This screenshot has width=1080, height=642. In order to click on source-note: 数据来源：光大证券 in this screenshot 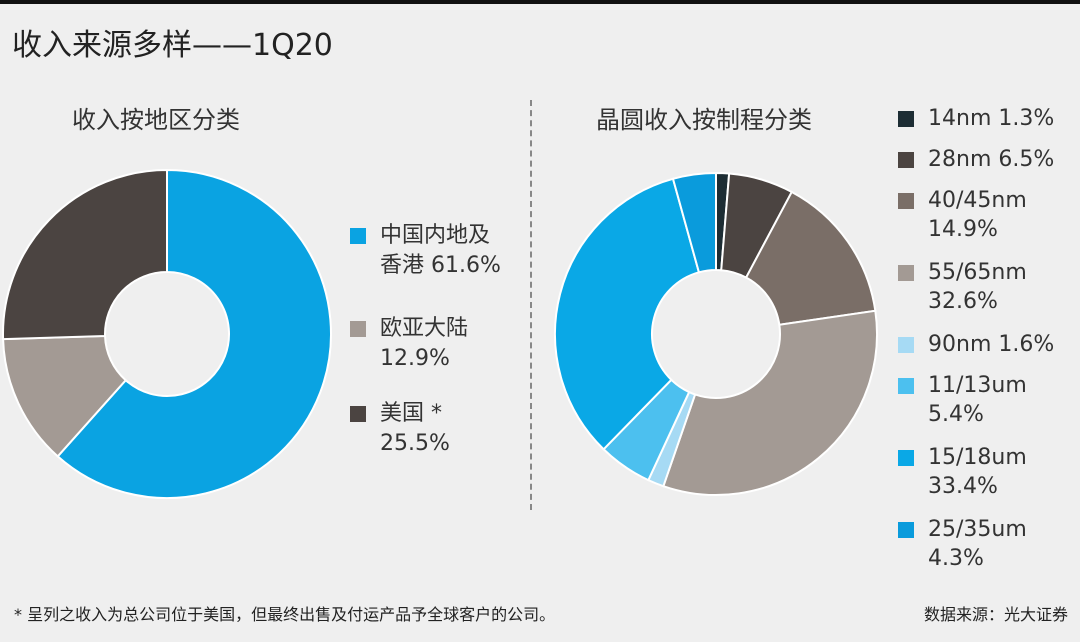, I will do `click(995, 614)`.